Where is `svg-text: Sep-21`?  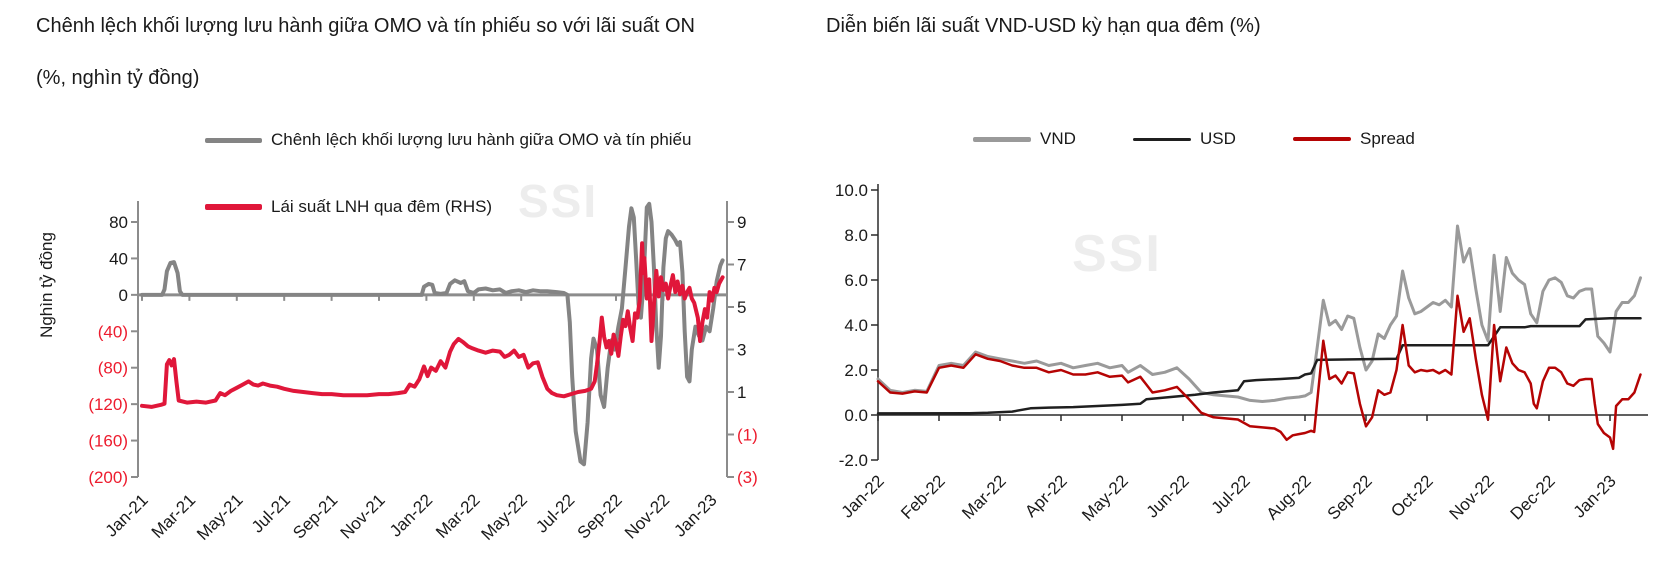
svg-text: Sep-21 is located at coordinates (315, 516).